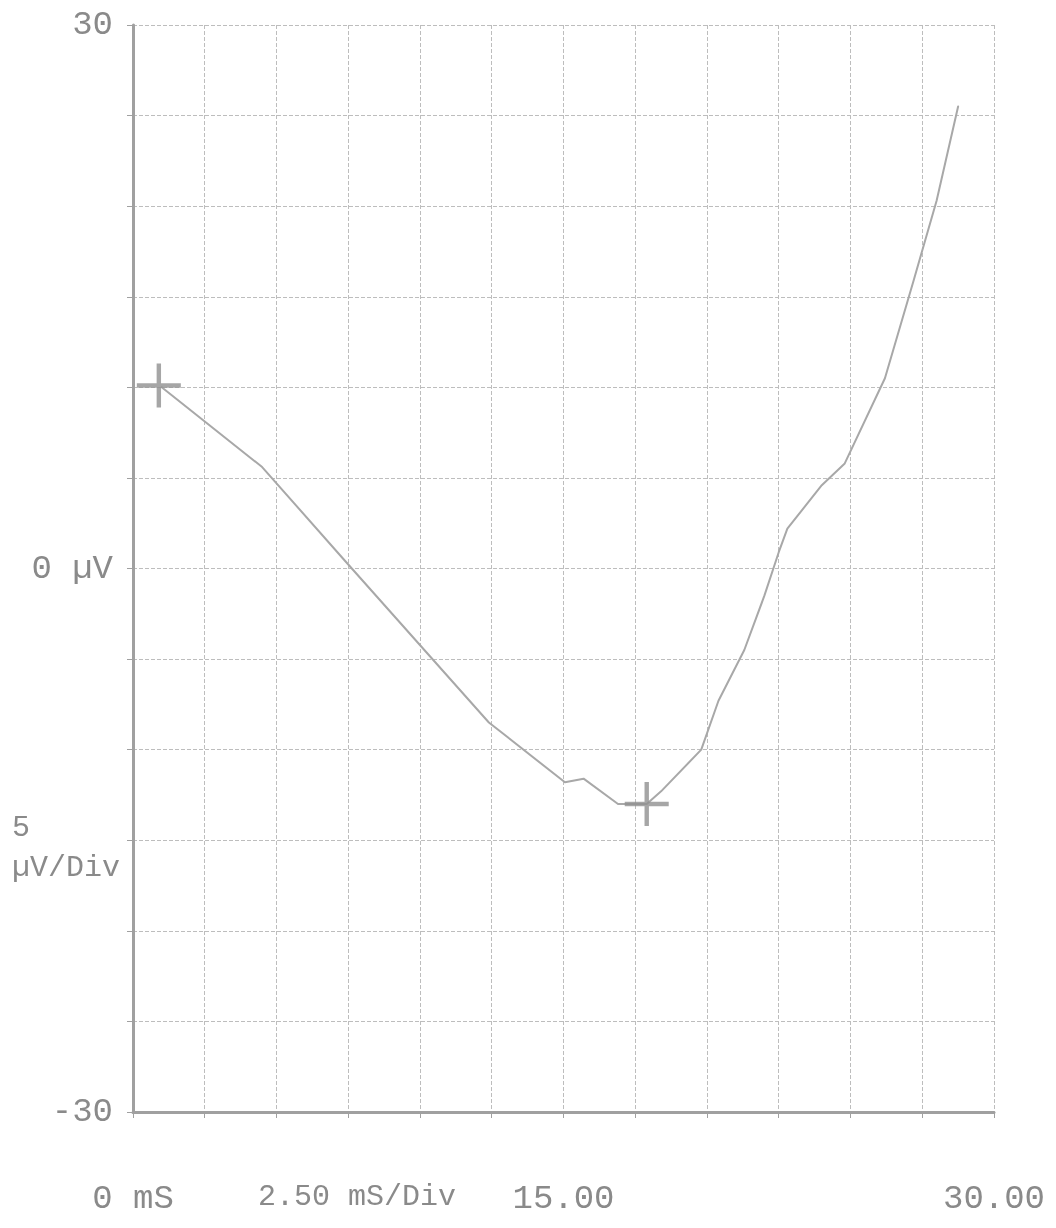  What do you see at coordinates (66, 848) in the screenshot?
I see `y-axis-title: 5 µV/Div` at bounding box center [66, 848].